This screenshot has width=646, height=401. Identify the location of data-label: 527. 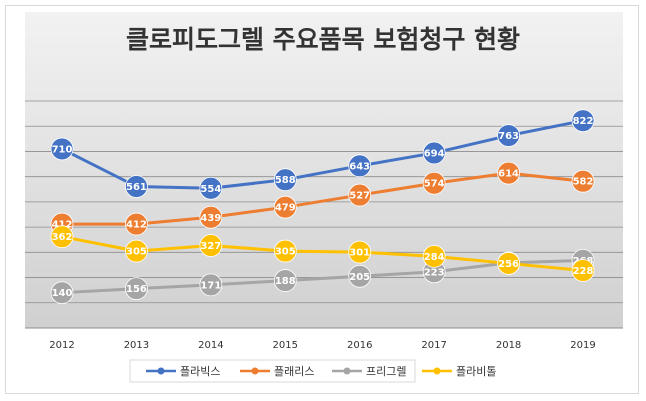
(359, 196).